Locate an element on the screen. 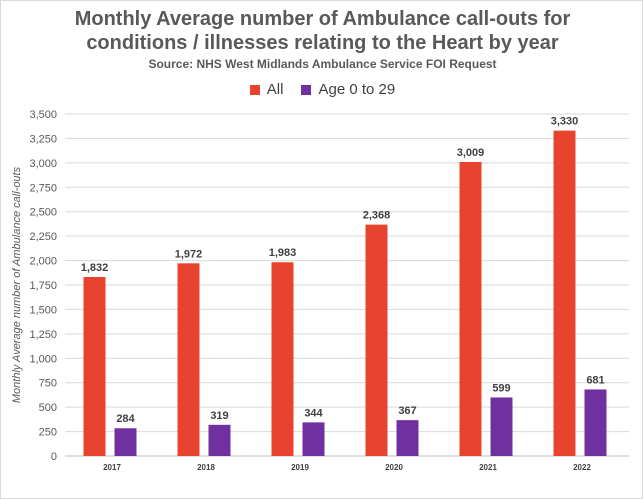  data-label-age-0-to-29: 681 is located at coordinates (595, 380).